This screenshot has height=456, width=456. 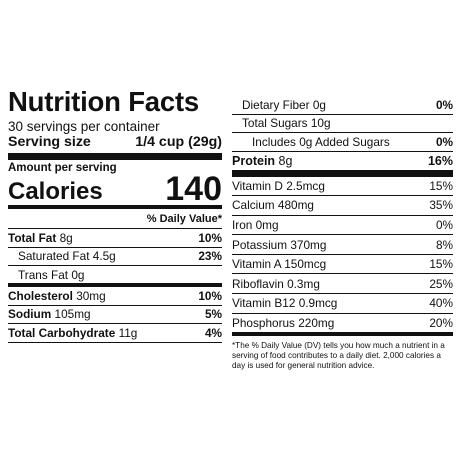 I want to click on vitamin-dv: 8%, so click(x=444, y=244).